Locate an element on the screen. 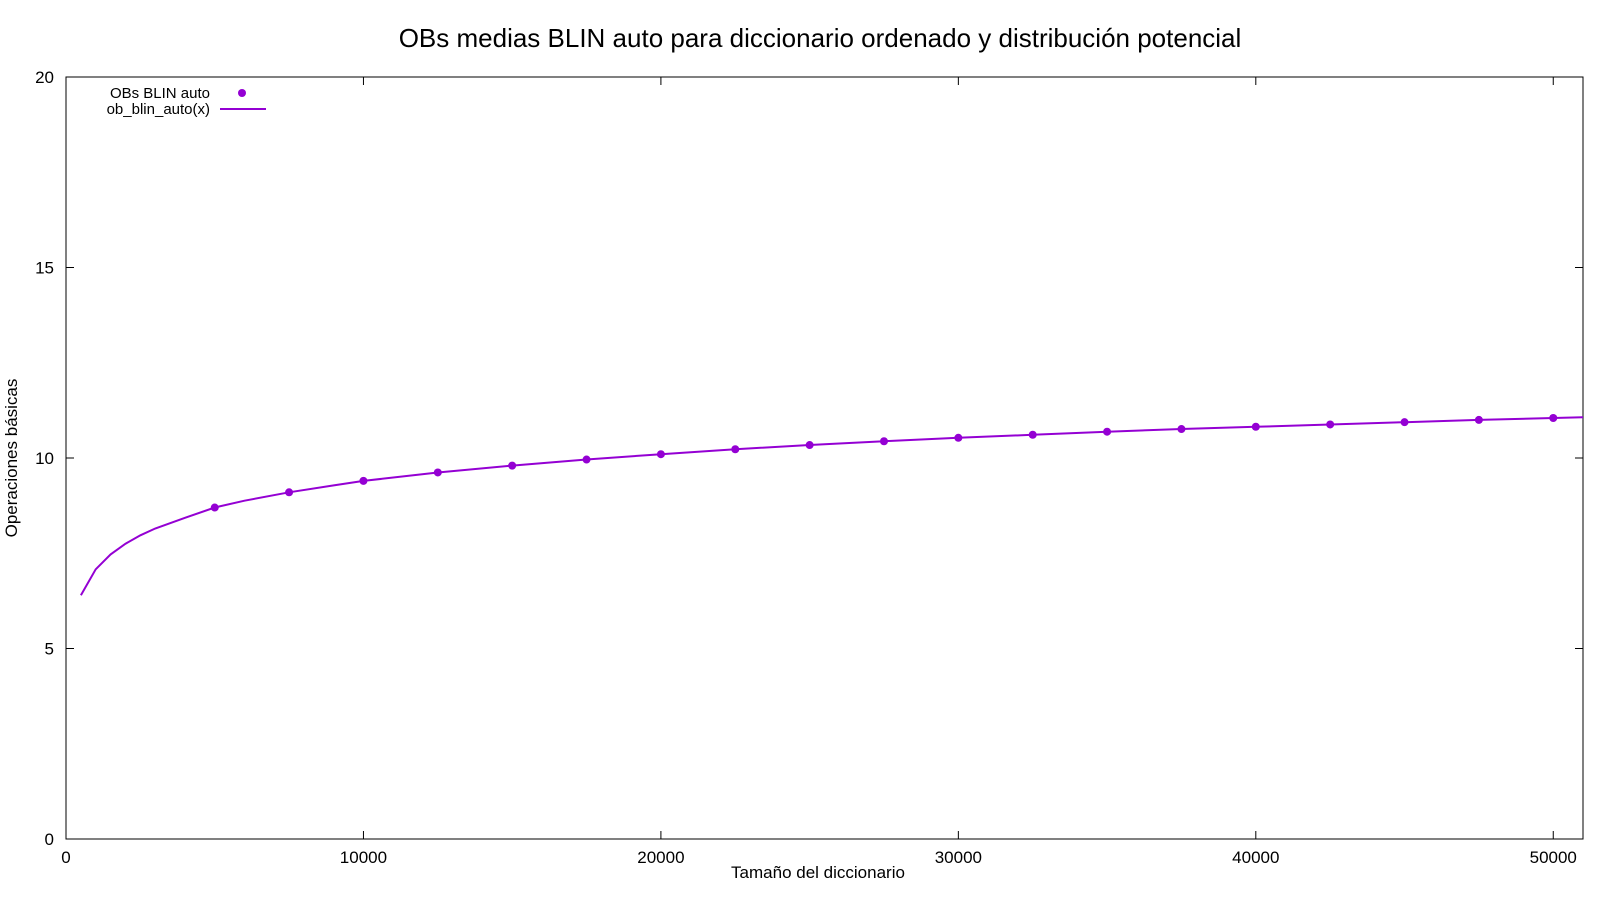 This screenshot has height=900, width=1600. y-tick-label: 10 is located at coordinates (44, 458).